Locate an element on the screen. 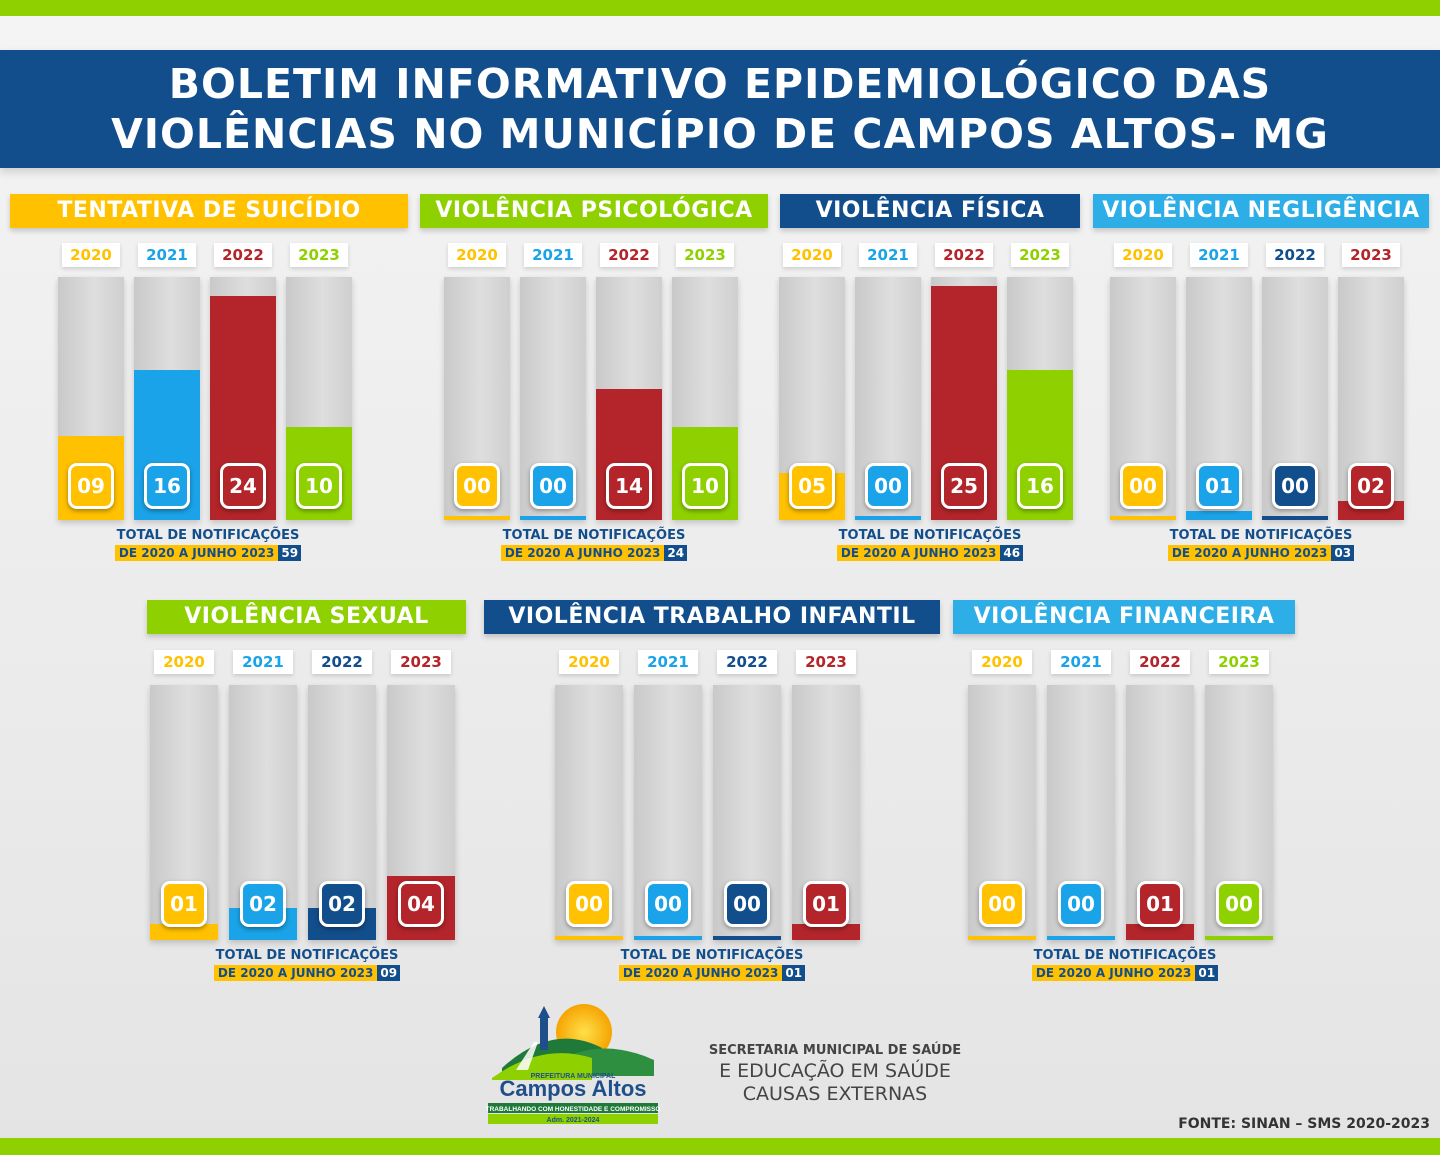 Image resolution: width=1440 pixels, height=1155 pixels. total-count-badge: 24 is located at coordinates (676, 553).